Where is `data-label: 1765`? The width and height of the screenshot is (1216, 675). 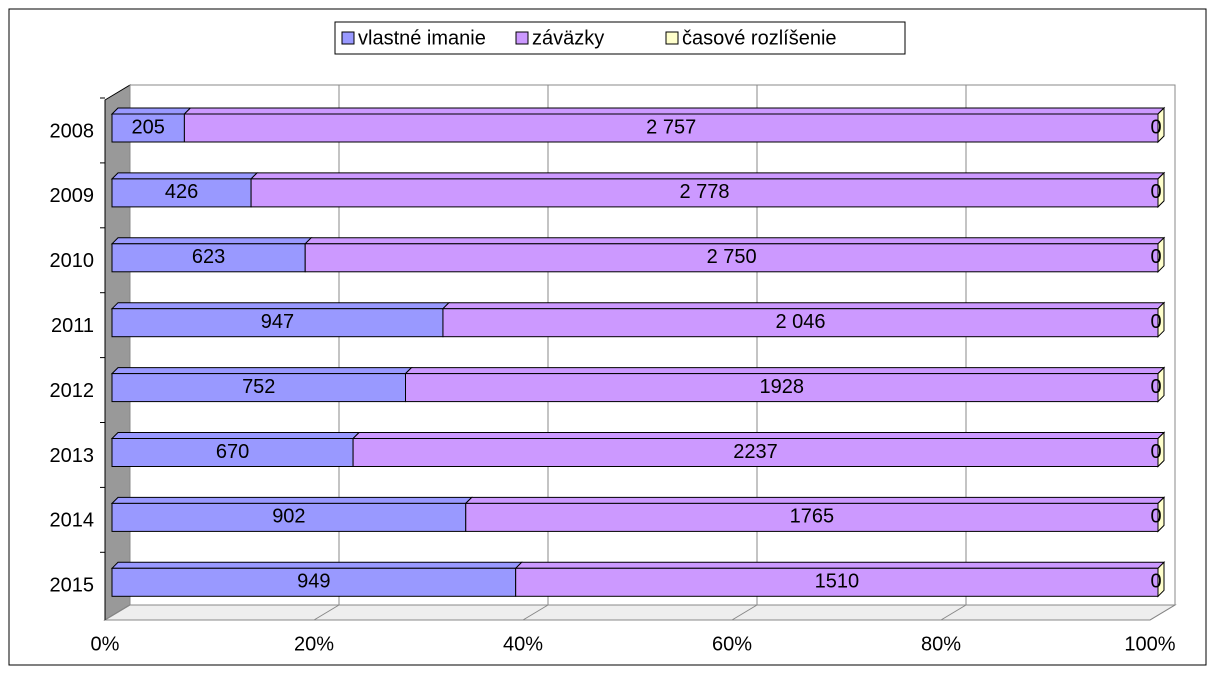 data-label: 1765 is located at coordinates (812, 517).